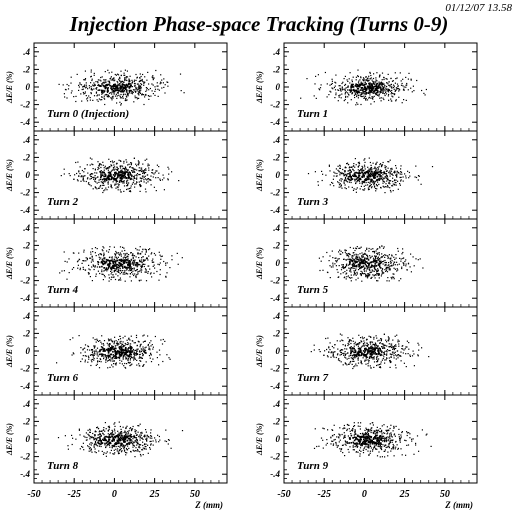 The image size is (518, 516). I want to click on y-tick-label: .2, so click(26, 421).